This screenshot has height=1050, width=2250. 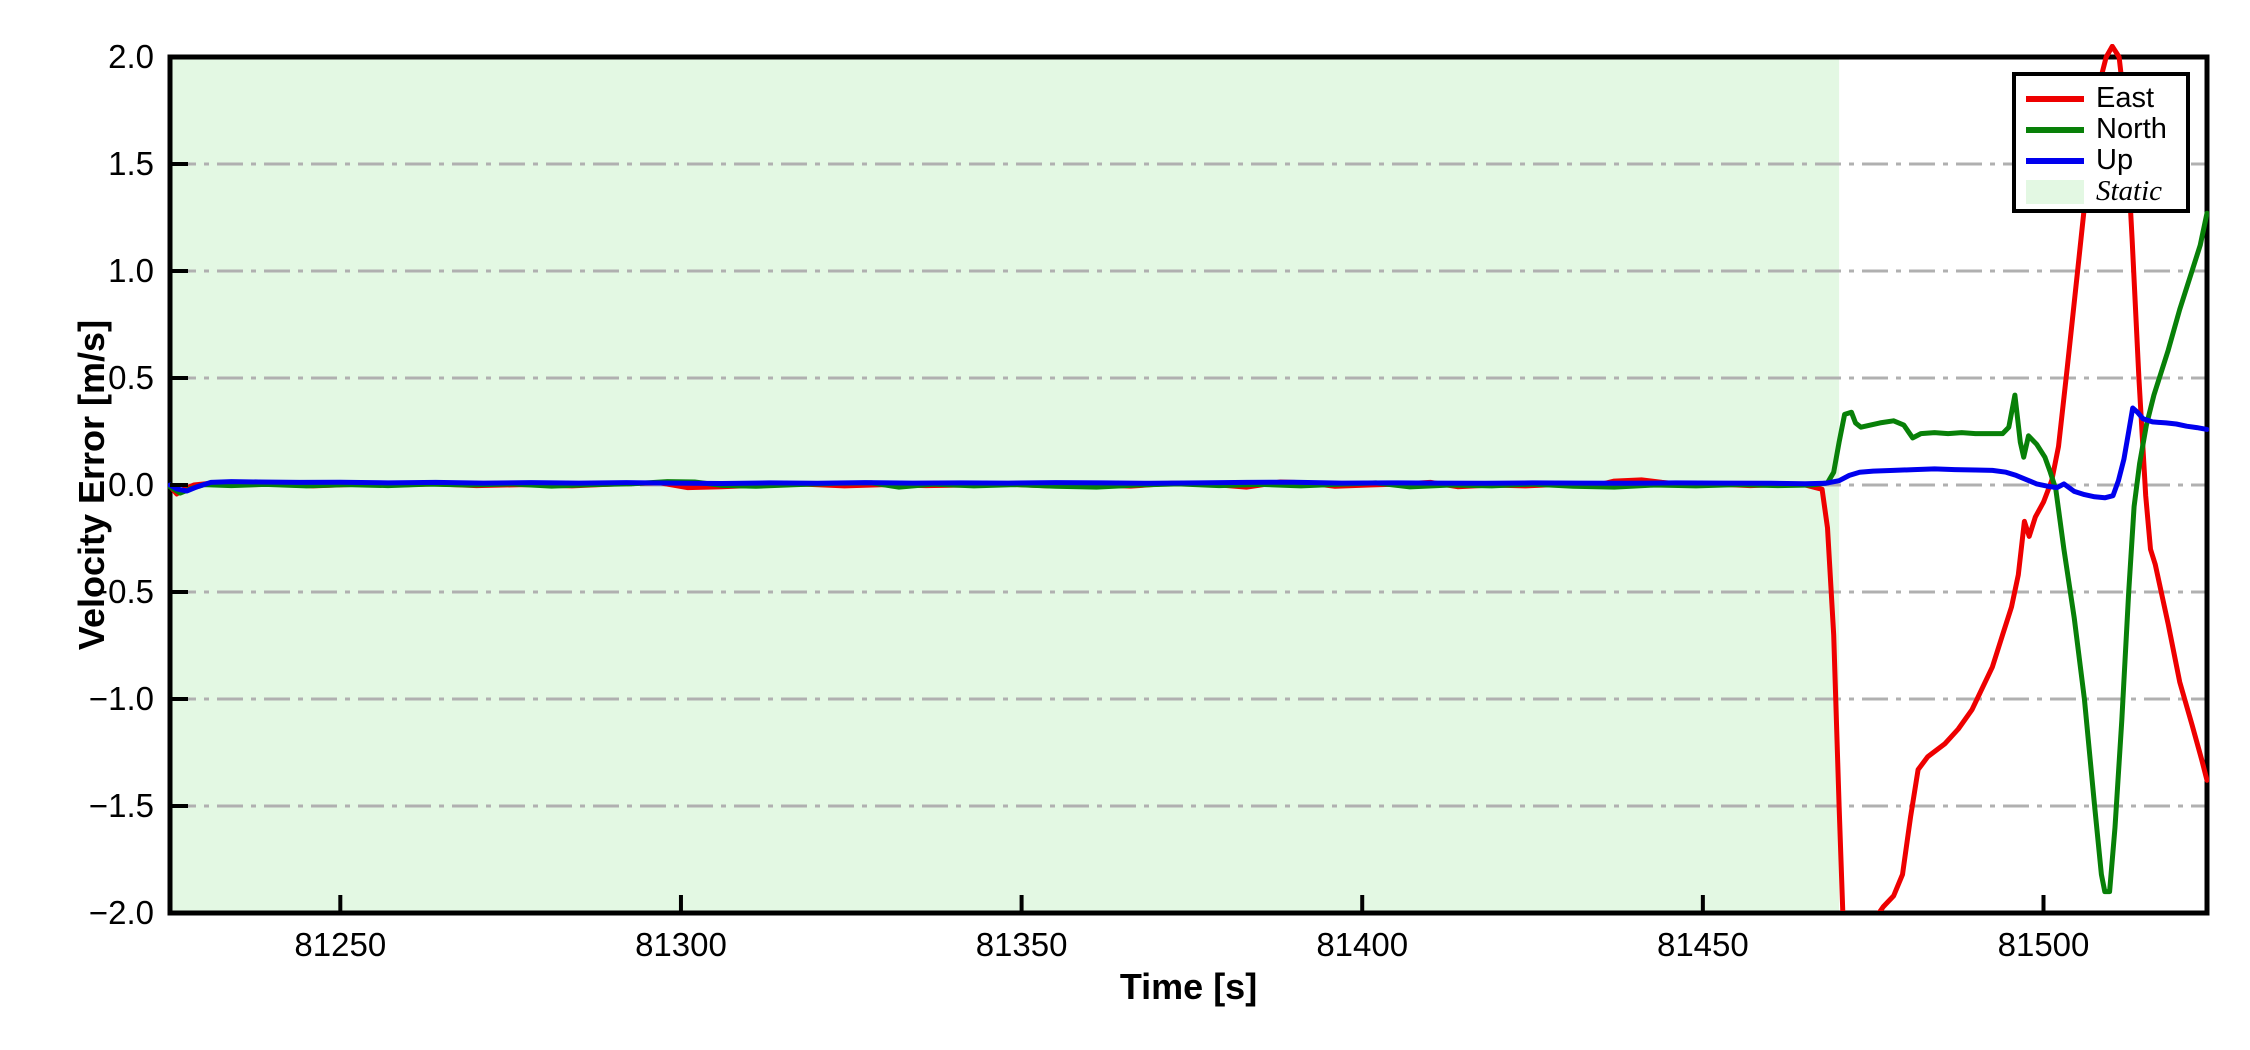 What do you see at coordinates (131, 484) in the screenshot?
I see `y-tick-label-0: 0.0` at bounding box center [131, 484].